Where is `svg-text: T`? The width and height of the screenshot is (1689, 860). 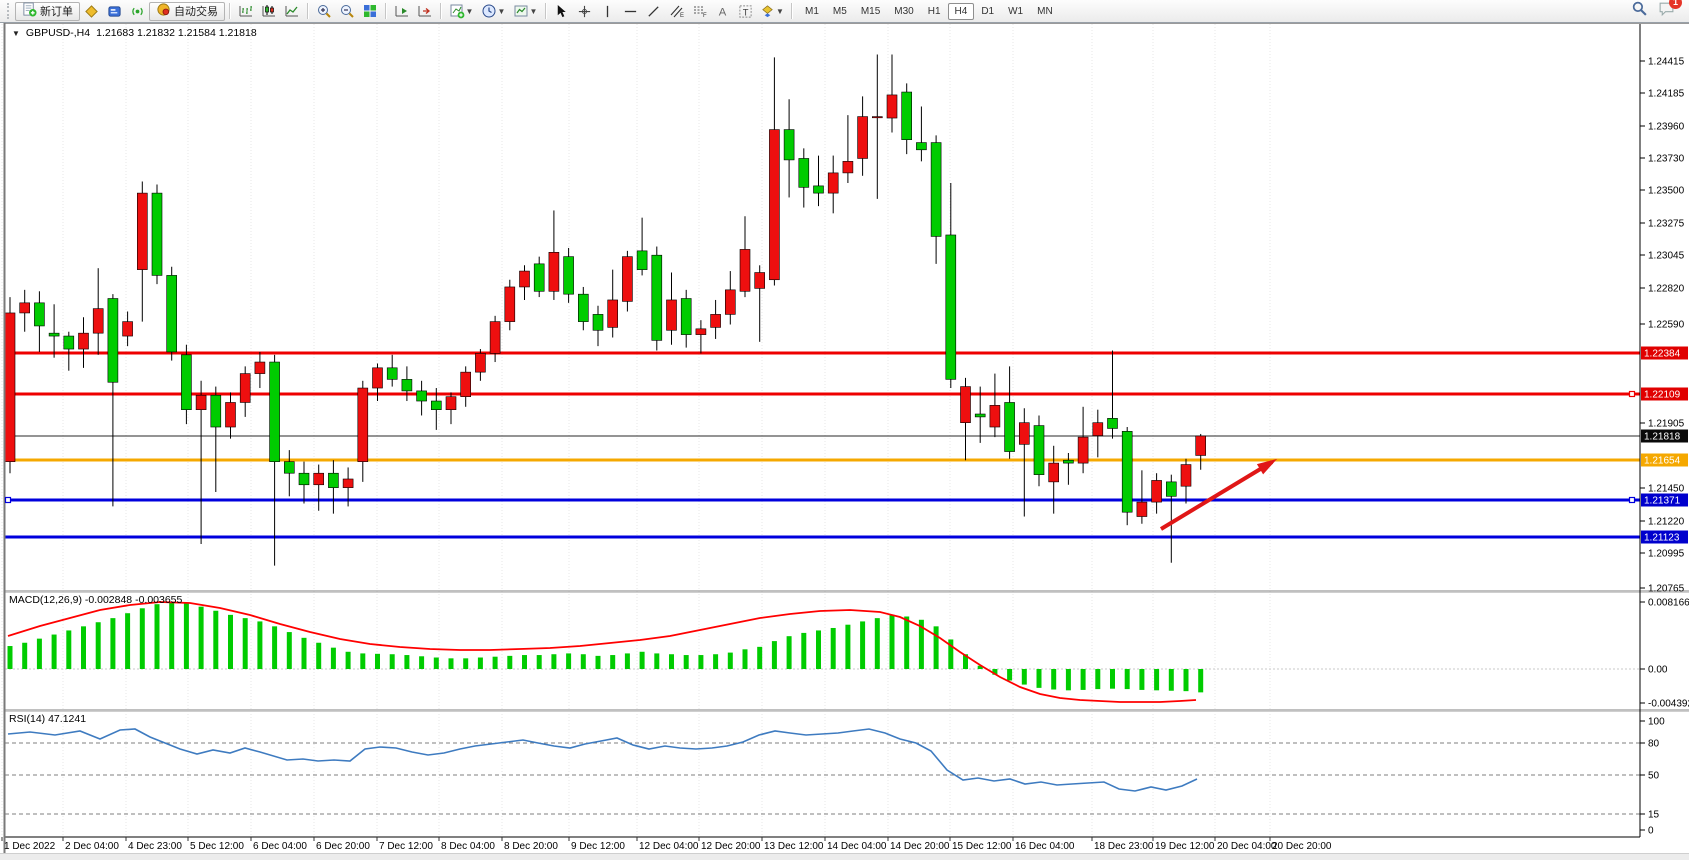
svg-text: T is located at coordinates (746, 12).